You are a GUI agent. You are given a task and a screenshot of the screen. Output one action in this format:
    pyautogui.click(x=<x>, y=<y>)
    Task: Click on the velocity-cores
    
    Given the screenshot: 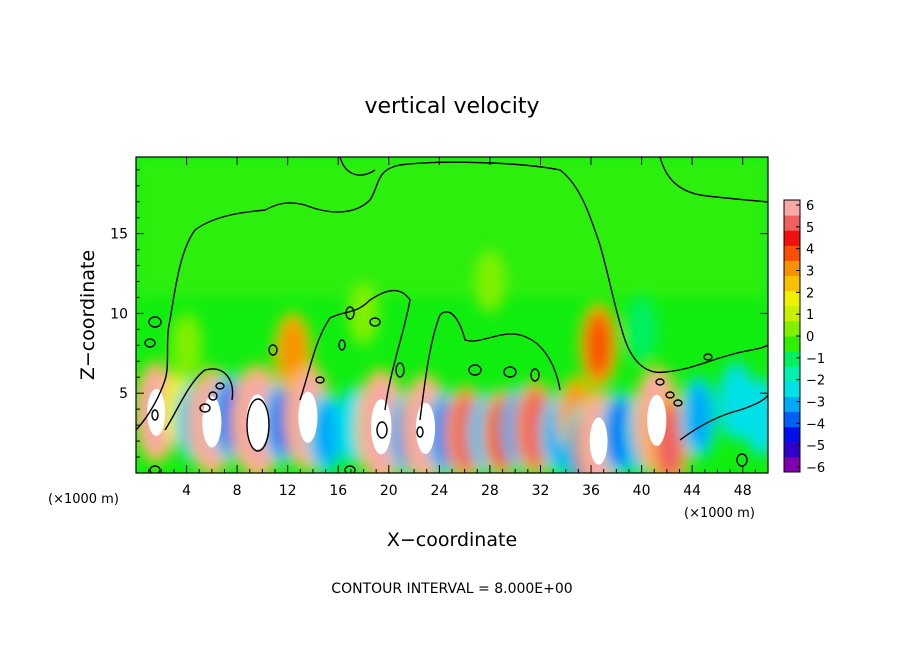 What is the action you would take?
    pyautogui.click(x=407, y=426)
    